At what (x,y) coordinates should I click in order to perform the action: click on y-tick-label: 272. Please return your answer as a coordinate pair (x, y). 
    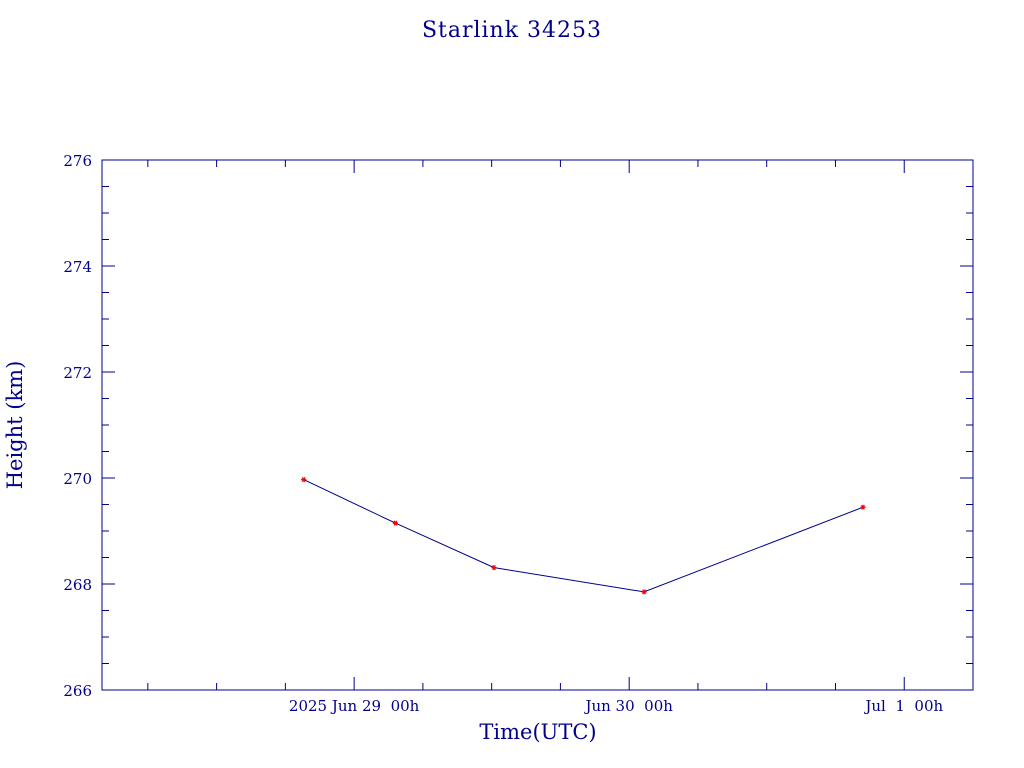
    Looking at the image, I should click on (77, 373).